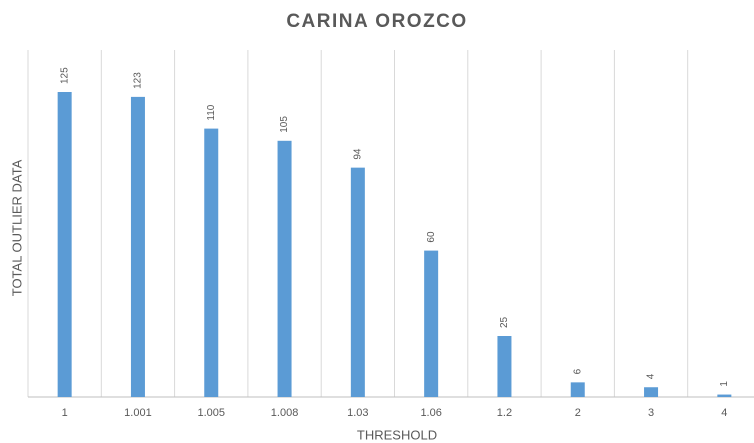 Image resolution: width=754 pixels, height=443 pixels. I want to click on x-tick-label: 1.03, so click(357, 413).